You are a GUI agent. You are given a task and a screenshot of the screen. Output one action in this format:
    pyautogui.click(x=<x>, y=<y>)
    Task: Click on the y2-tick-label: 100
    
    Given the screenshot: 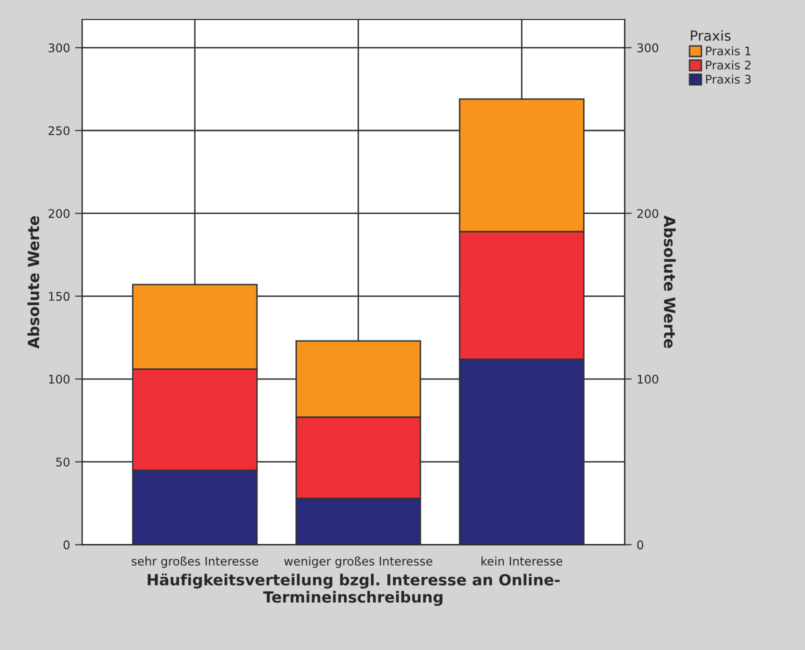 What is the action you would take?
    pyautogui.click(x=648, y=379)
    